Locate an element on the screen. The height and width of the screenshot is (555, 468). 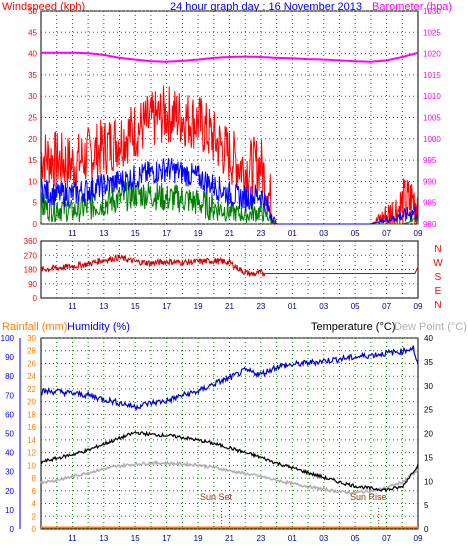
rainfall-axis-title: Rainfall (mm) is located at coordinates (34, 327).